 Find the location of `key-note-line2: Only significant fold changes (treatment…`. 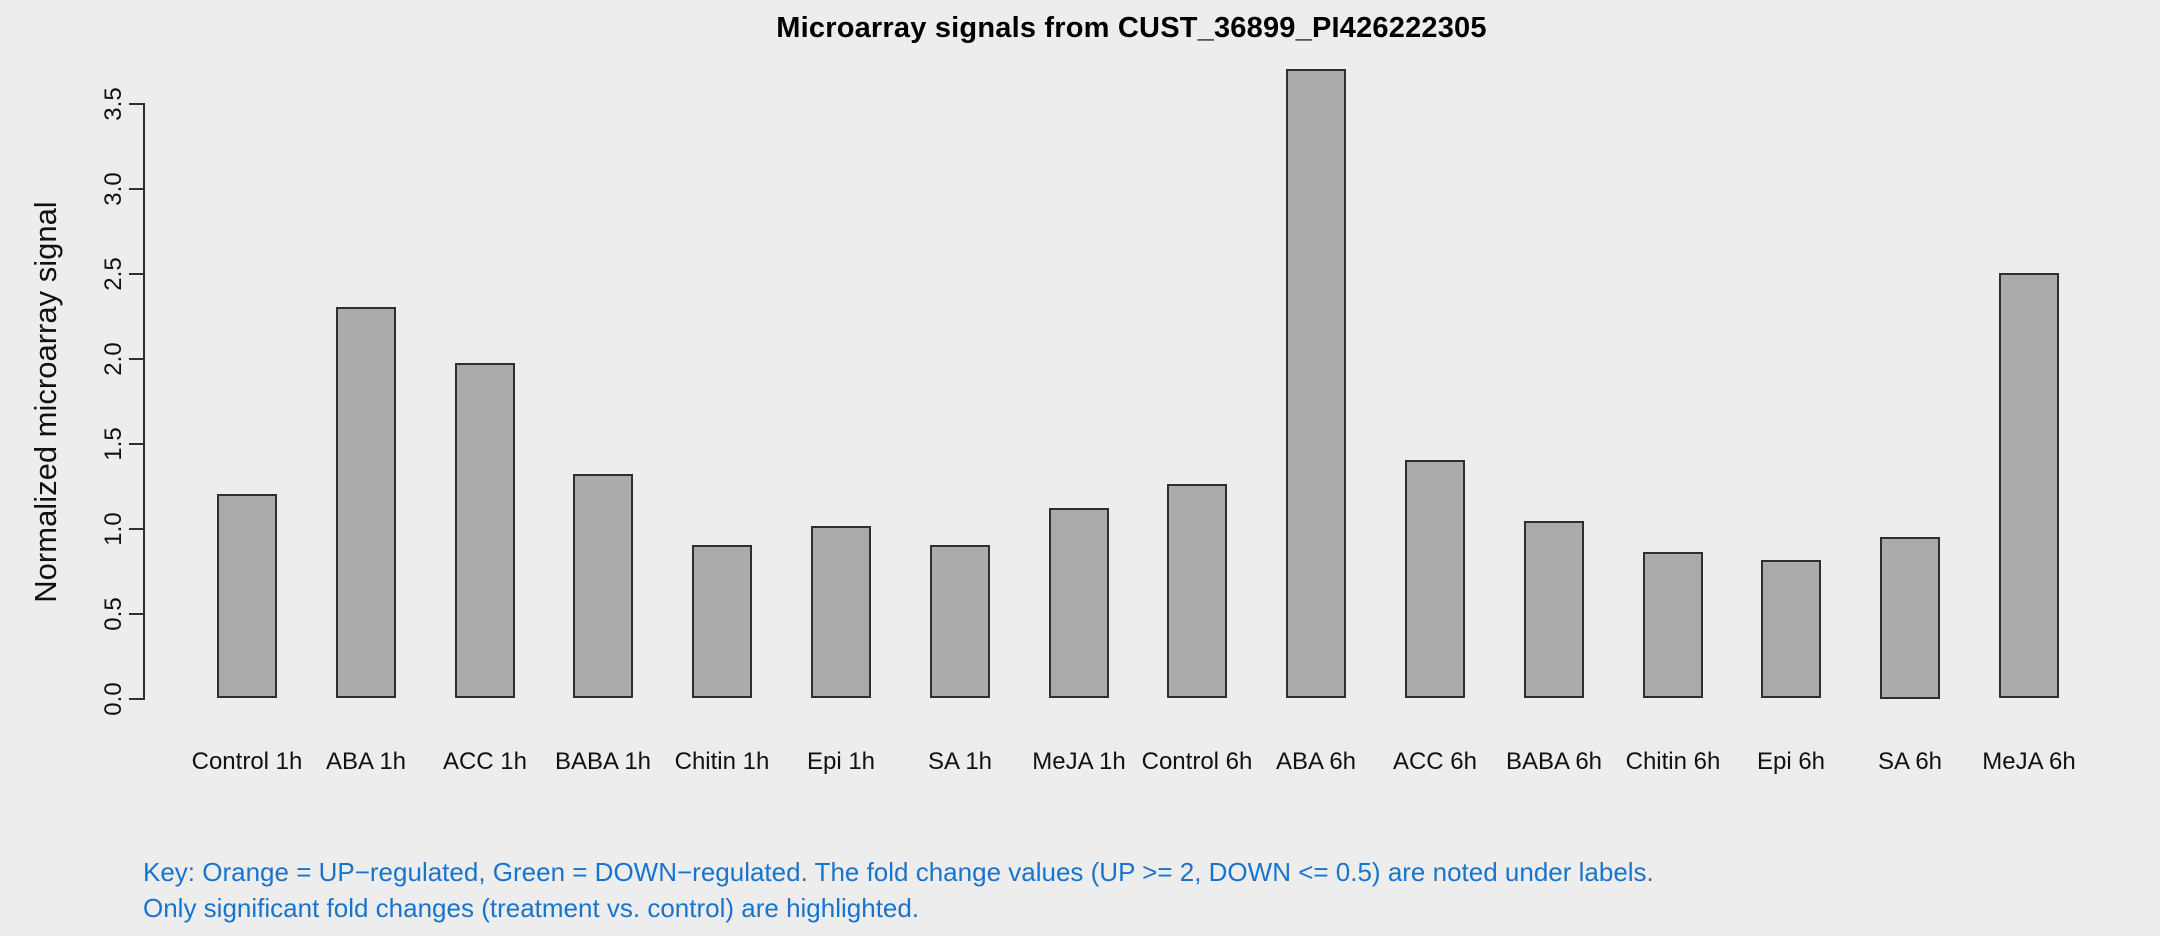

key-note-line2: Only significant fold changes (treatment… is located at coordinates (531, 908).